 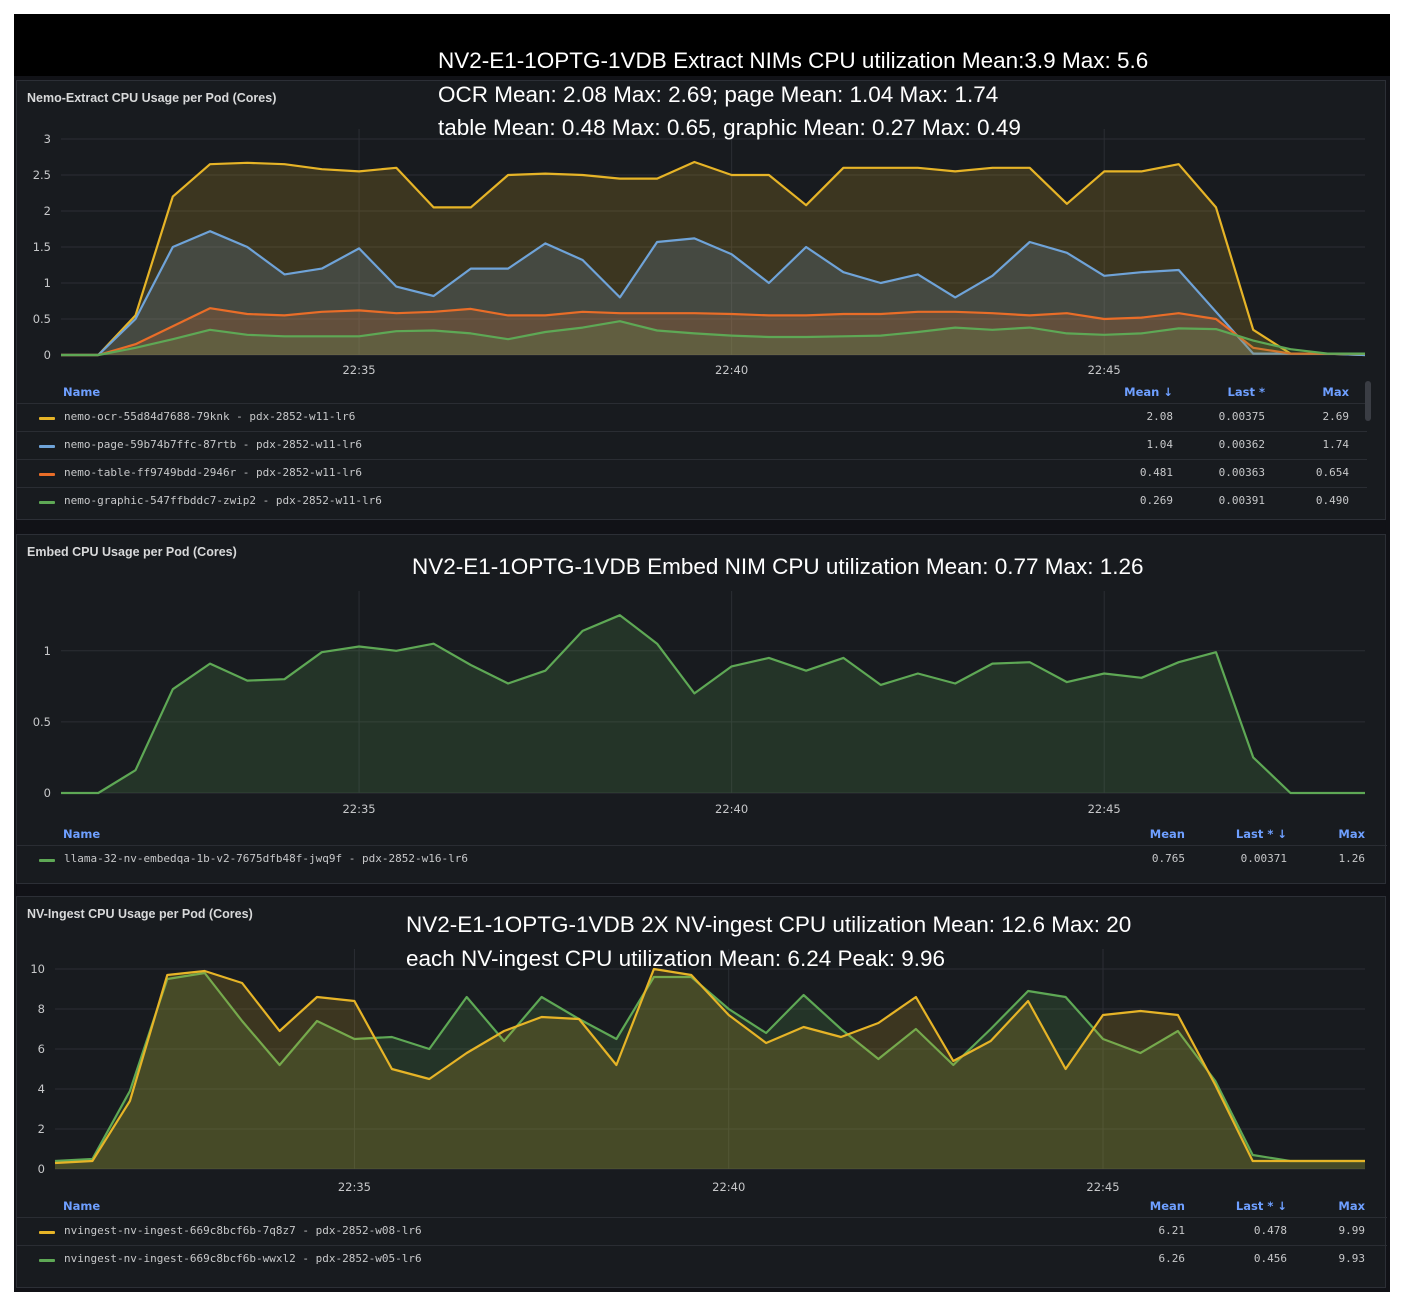 What do you see at coordinates (1263, 858) in the screenshot?
I see `legend-last-value: 0.00371` at bounding box center [1263, 858].